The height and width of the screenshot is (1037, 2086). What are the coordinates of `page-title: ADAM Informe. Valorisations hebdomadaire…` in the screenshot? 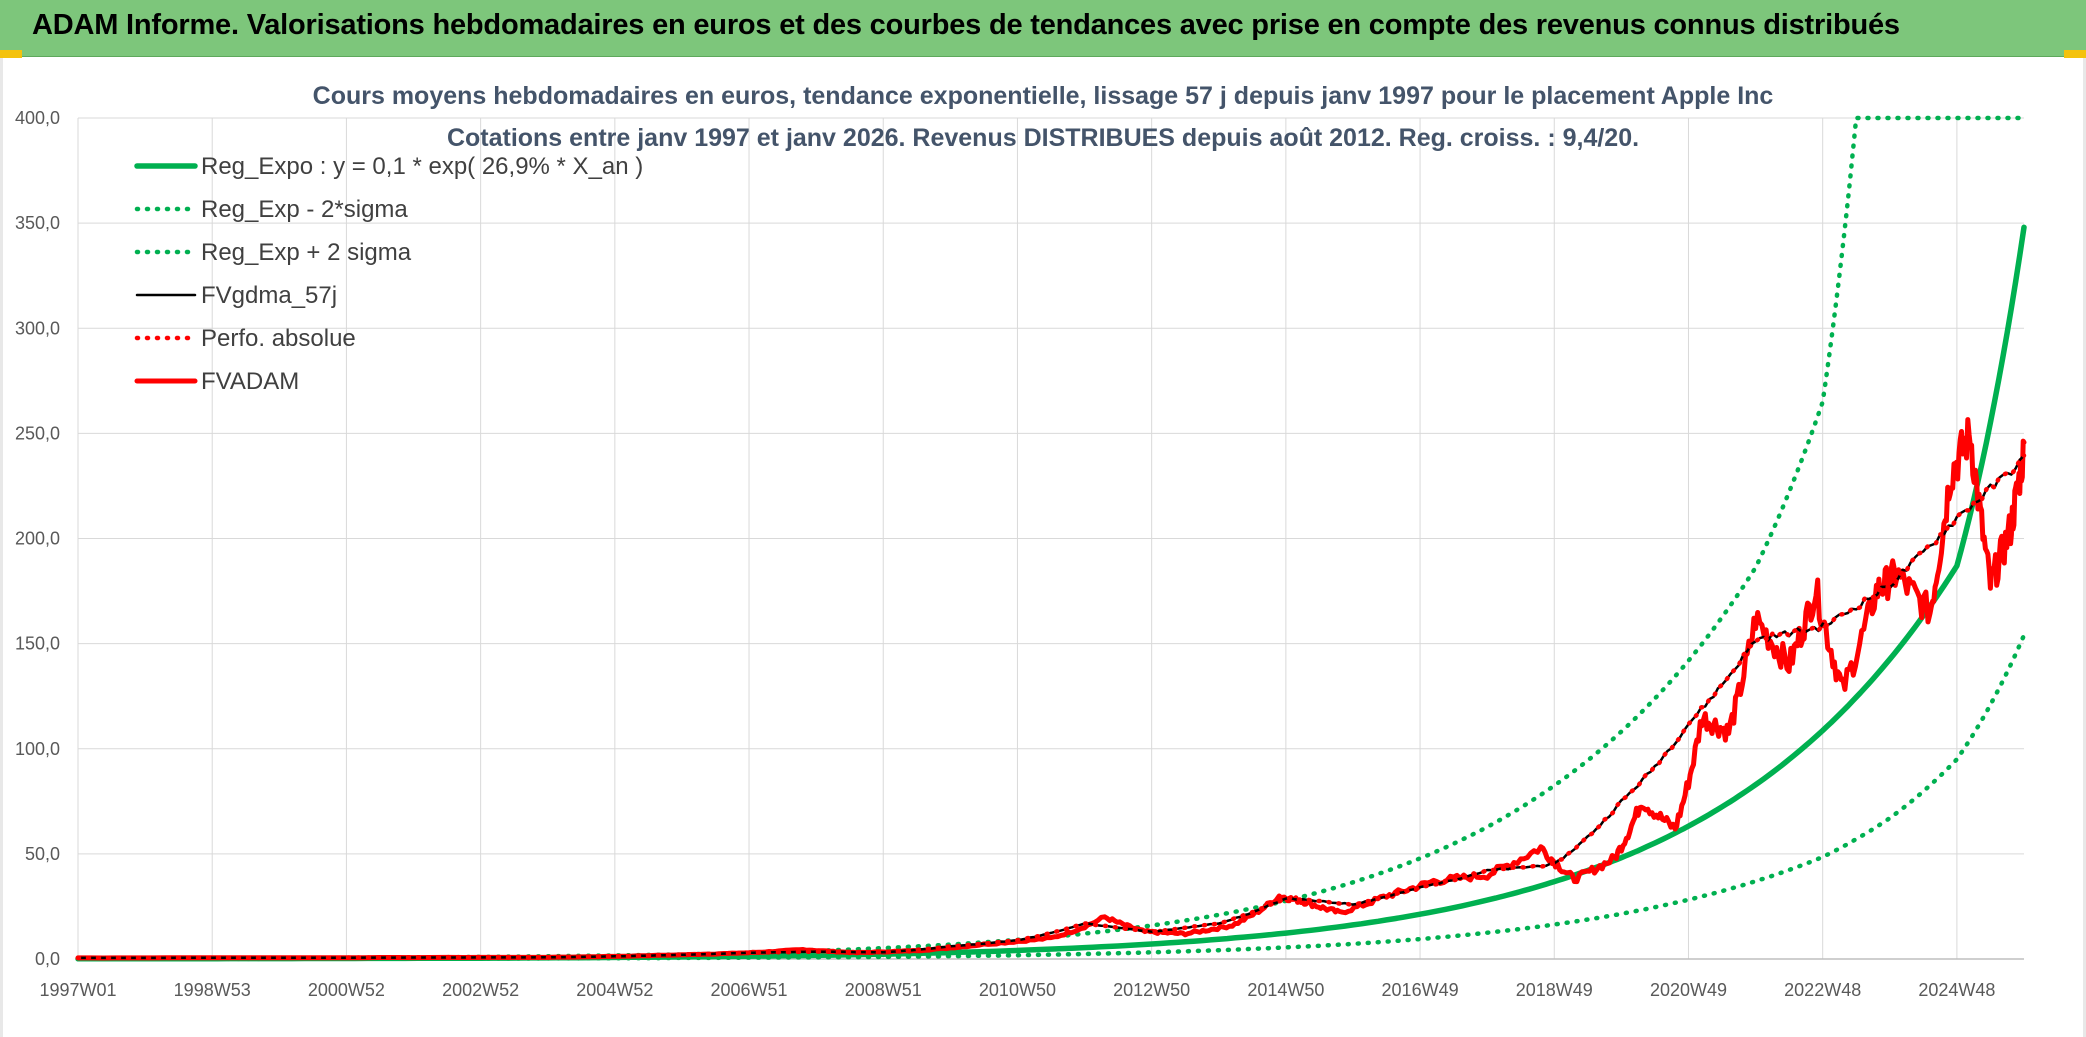 It's located at (966, 25).